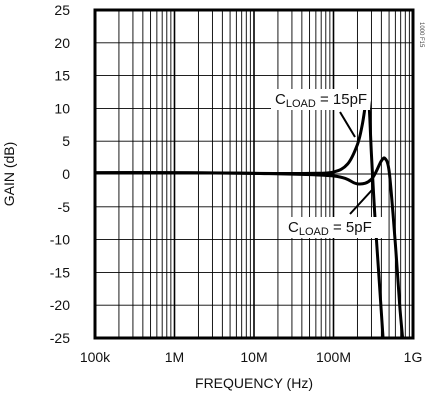 The image size is (426, 400). Describe the element at coordinates (421, 35) in the screenshot. I see `figure-code: 1000 F15` at that location.